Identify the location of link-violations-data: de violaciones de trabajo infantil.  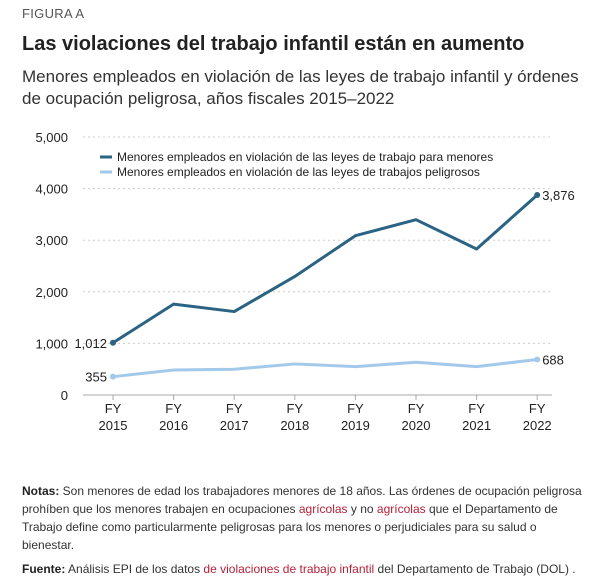
(289, 569).